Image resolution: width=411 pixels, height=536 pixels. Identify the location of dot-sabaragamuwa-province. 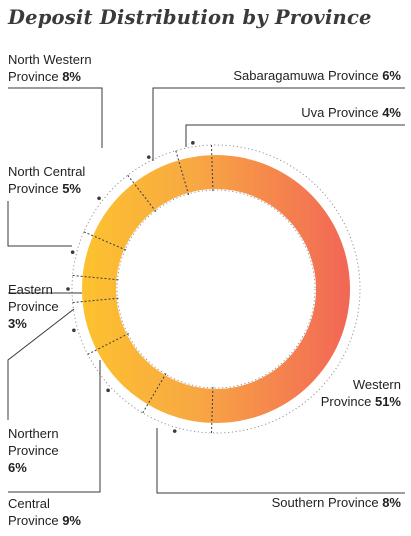
(149, 157).